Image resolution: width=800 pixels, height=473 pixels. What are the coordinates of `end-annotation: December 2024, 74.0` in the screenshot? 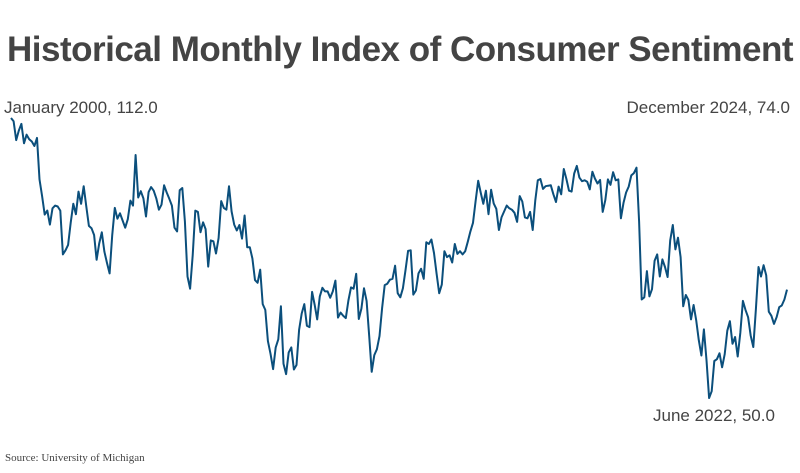 It's located at (708, 107).